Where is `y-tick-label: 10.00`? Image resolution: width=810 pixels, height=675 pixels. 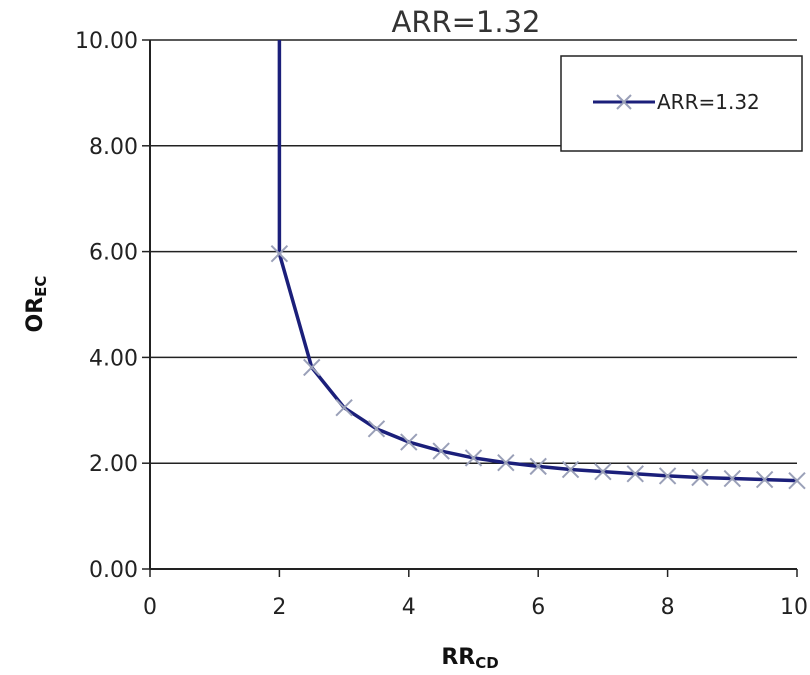
y-tick-label: 10.00 is located at coordinates (106, 41).